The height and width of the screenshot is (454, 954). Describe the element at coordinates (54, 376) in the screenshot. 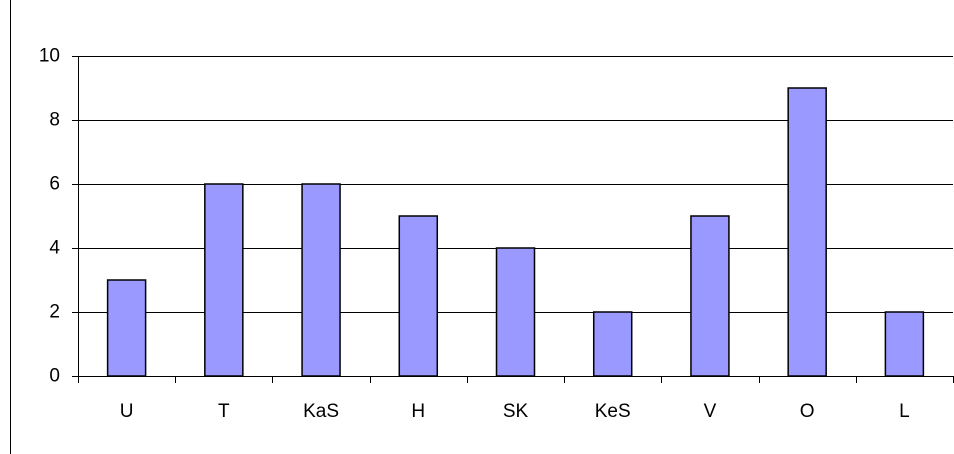

I see `y-tick-label: 0` at that location.